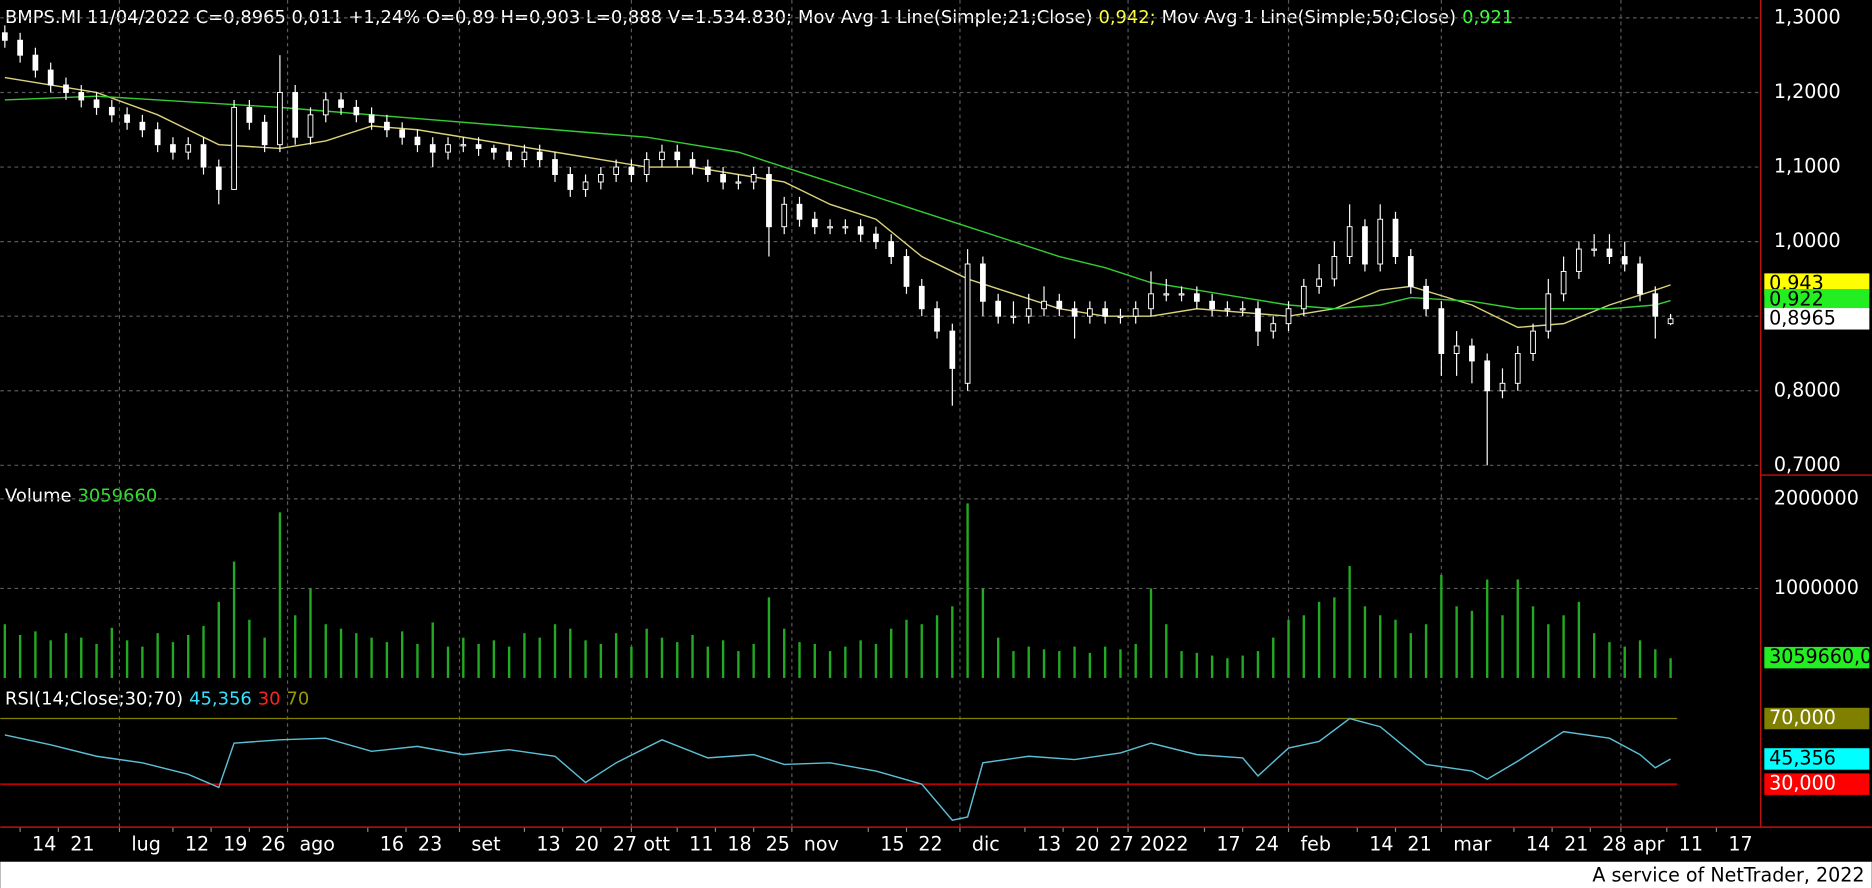 The width and height of the screenshot is (1872, 888). Describe the element at coordinates (297, 698) in the screenshot. I see `header-part: 70` at that location.